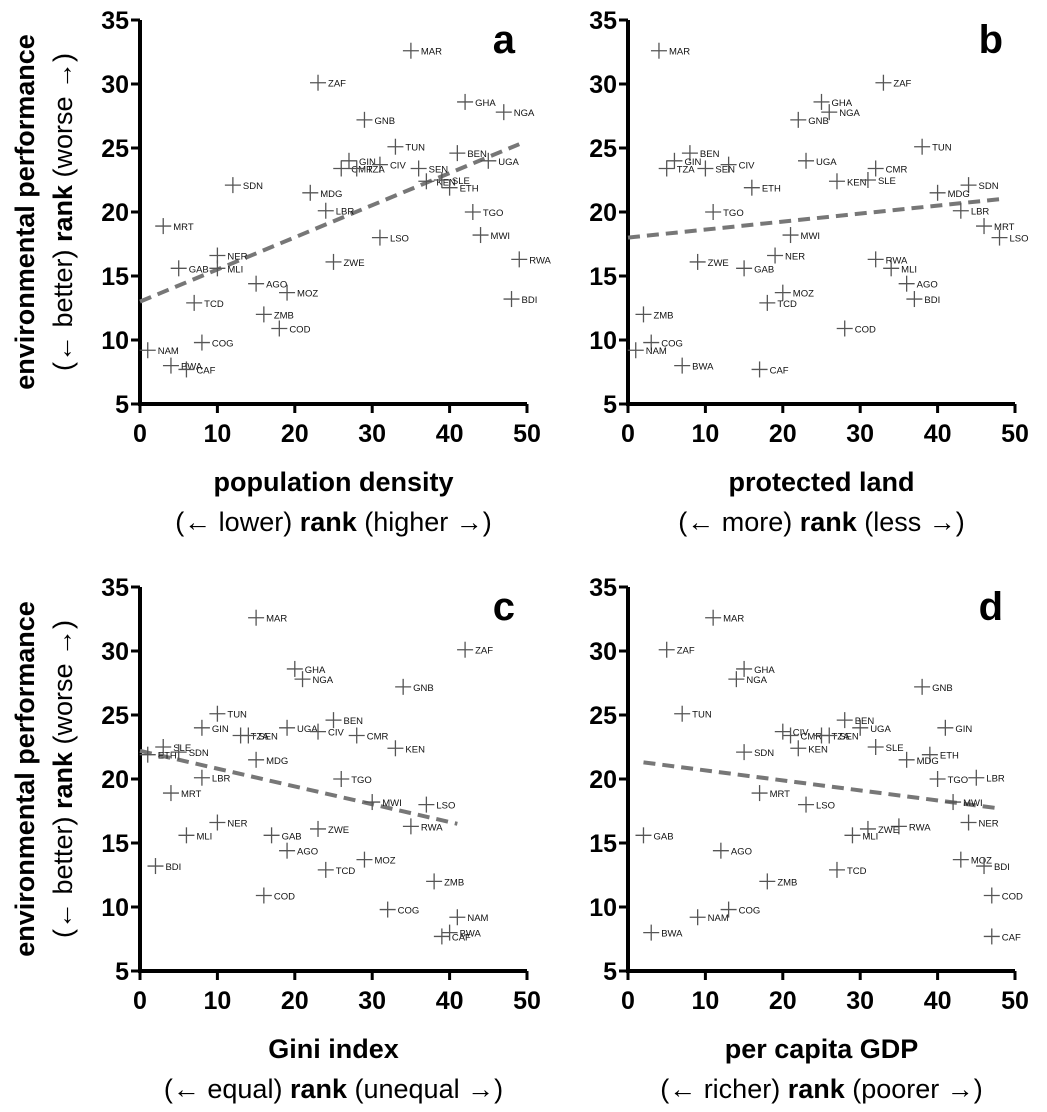  I want to click on point-label: NAM, so click(718, 918).